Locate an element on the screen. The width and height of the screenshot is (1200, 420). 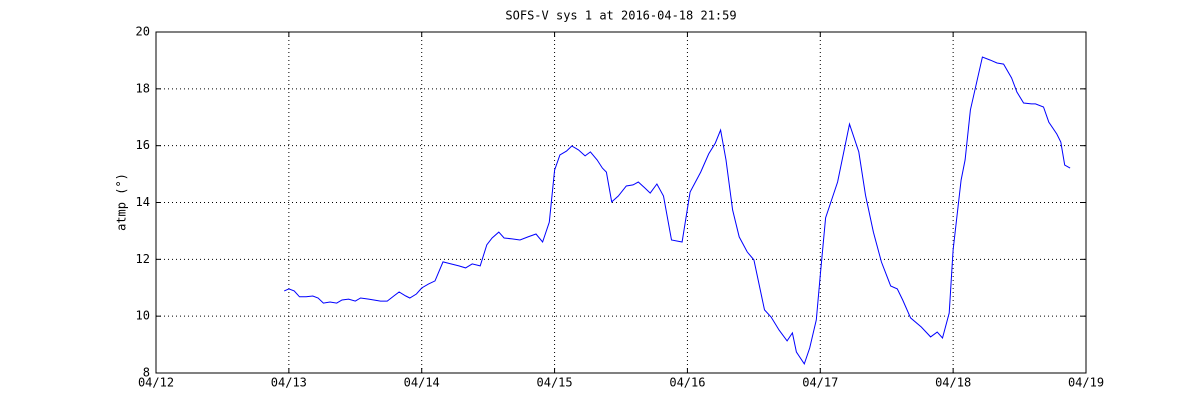
y-tick-label: 8 is located at coordinates (146, 373).